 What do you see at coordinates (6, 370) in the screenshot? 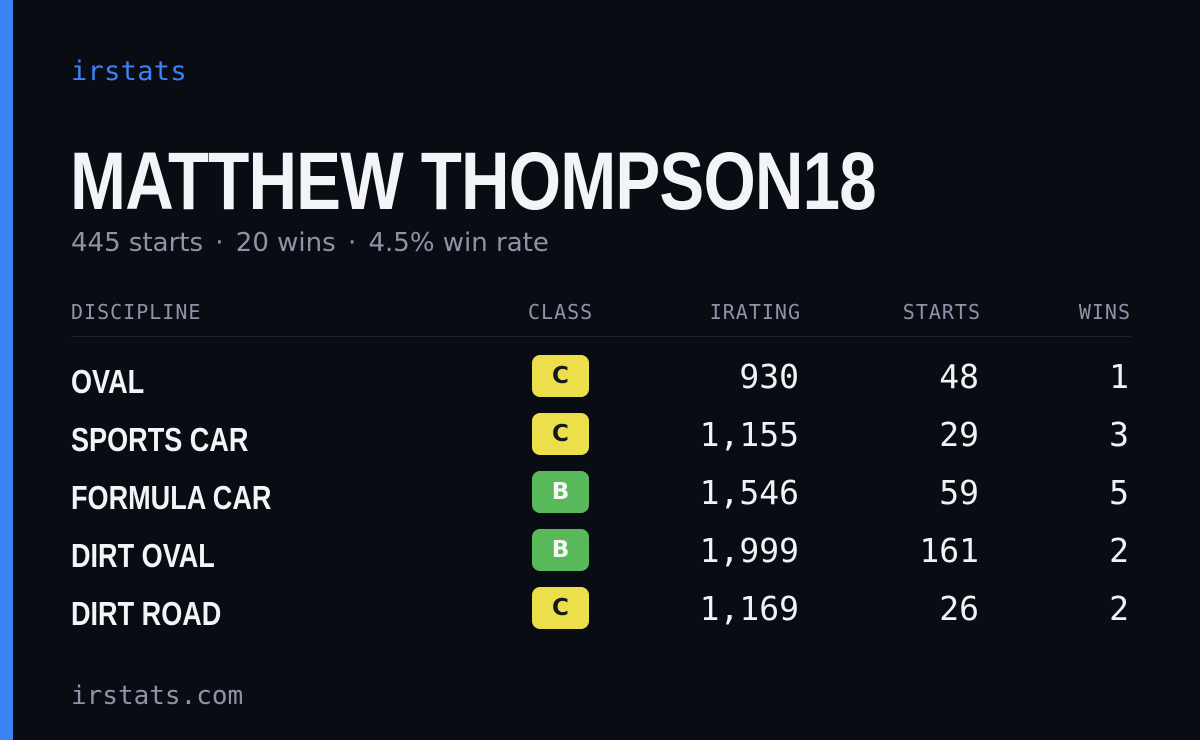
I see `accent-bar` at bounding box center [6, 370].